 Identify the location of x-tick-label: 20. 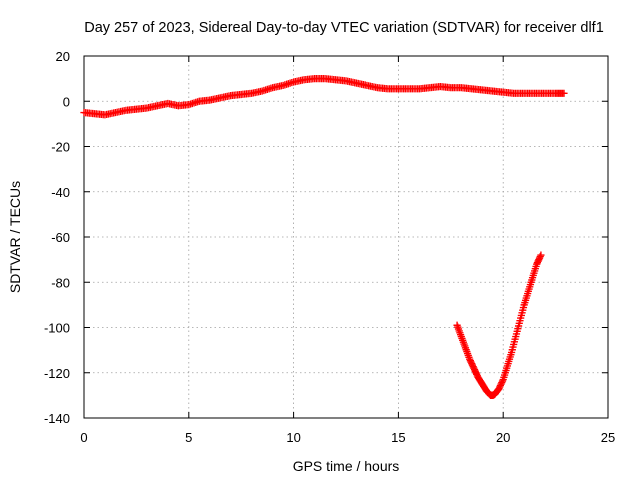
(503, 437).